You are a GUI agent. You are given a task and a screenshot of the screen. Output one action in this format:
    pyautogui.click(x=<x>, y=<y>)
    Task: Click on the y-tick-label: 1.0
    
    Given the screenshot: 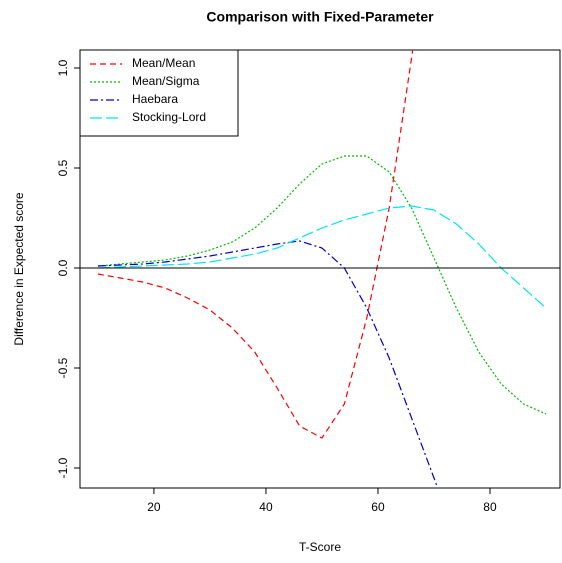 What is the action you would take?
    pyautogui.click(x=63, y=67)
    